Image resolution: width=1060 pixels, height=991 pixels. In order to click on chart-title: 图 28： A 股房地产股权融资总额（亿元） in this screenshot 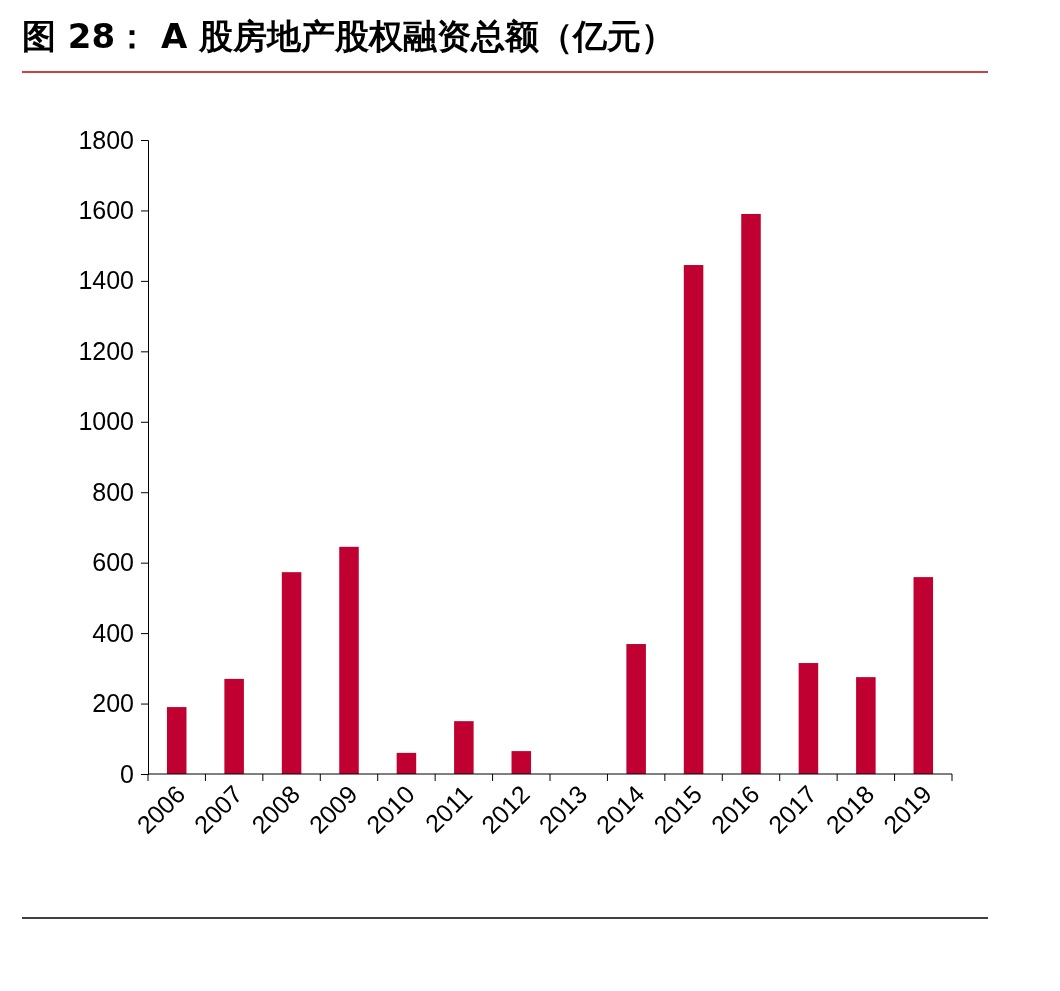, I will do `click(349, 36)`.